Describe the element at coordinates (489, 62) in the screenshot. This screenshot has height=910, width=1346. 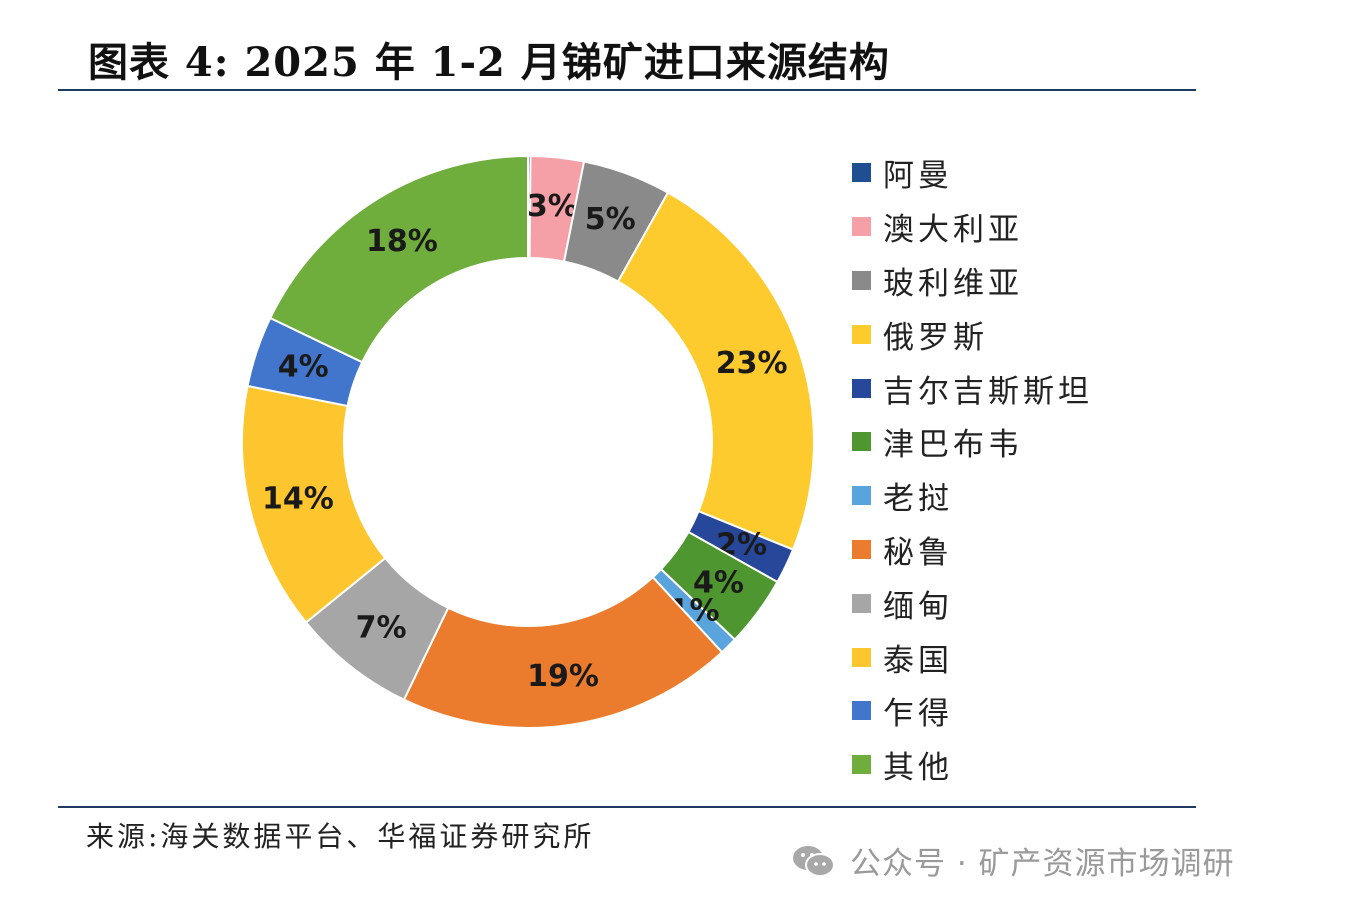
I see `chart-title: 图表 4: 2025 年 1-2 月锑矿进口来源结构` at that location.